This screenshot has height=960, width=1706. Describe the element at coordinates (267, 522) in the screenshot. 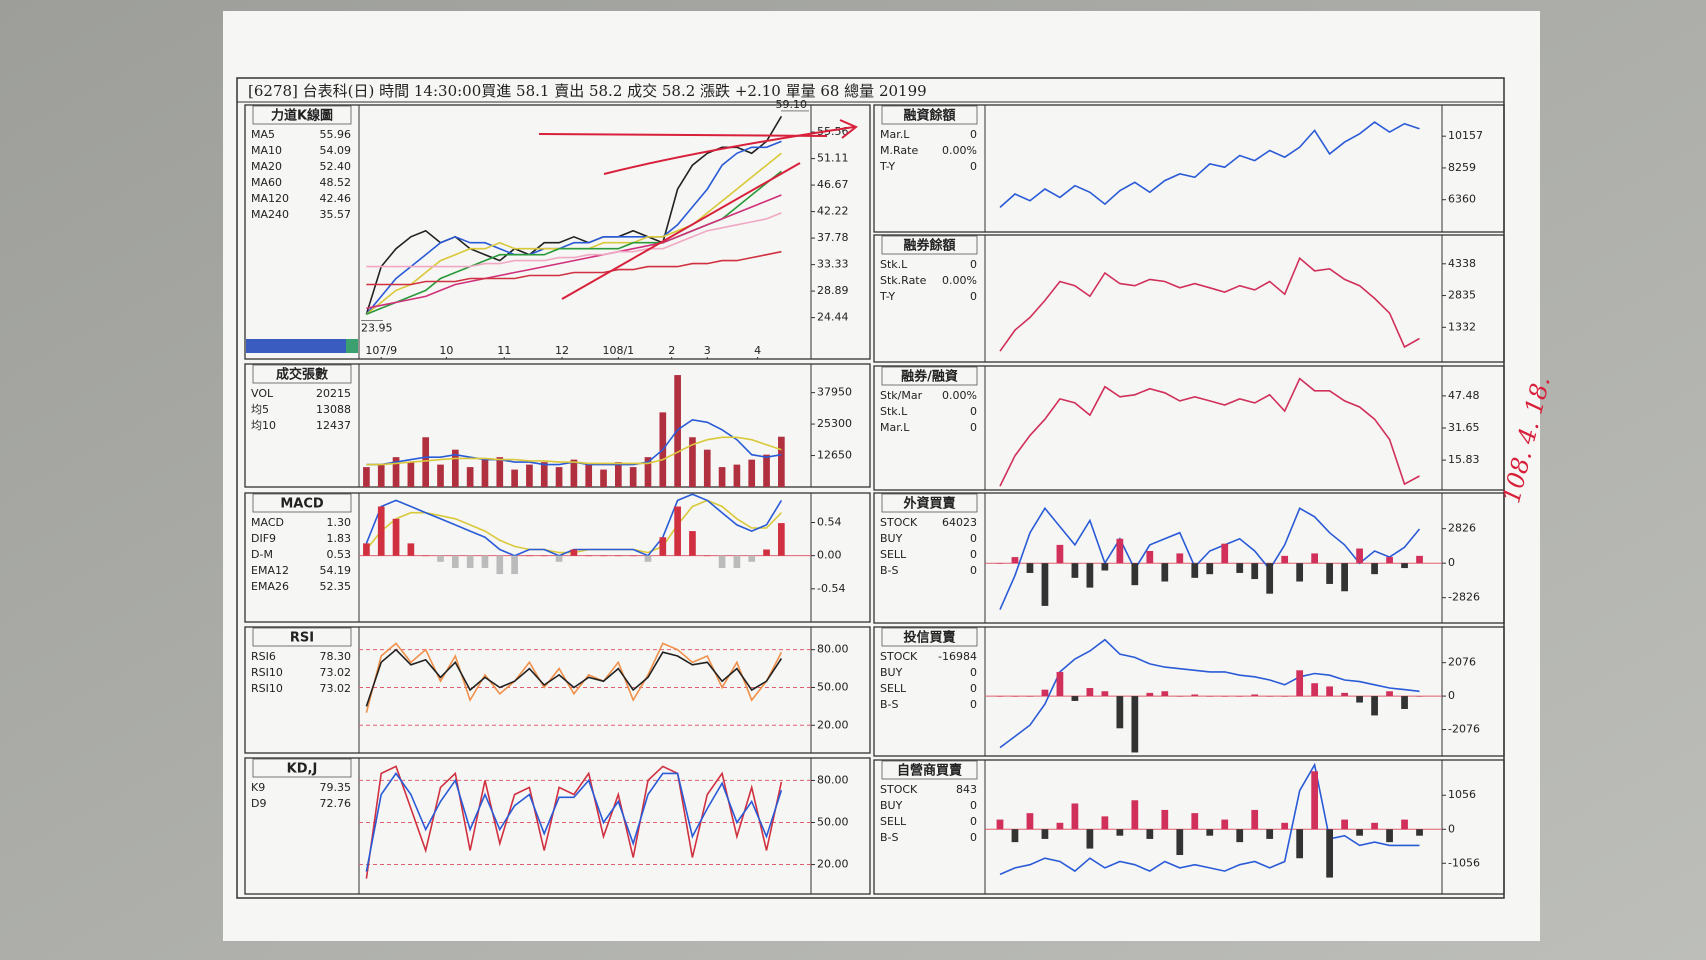

I see `legend-name: MACD` at that location.